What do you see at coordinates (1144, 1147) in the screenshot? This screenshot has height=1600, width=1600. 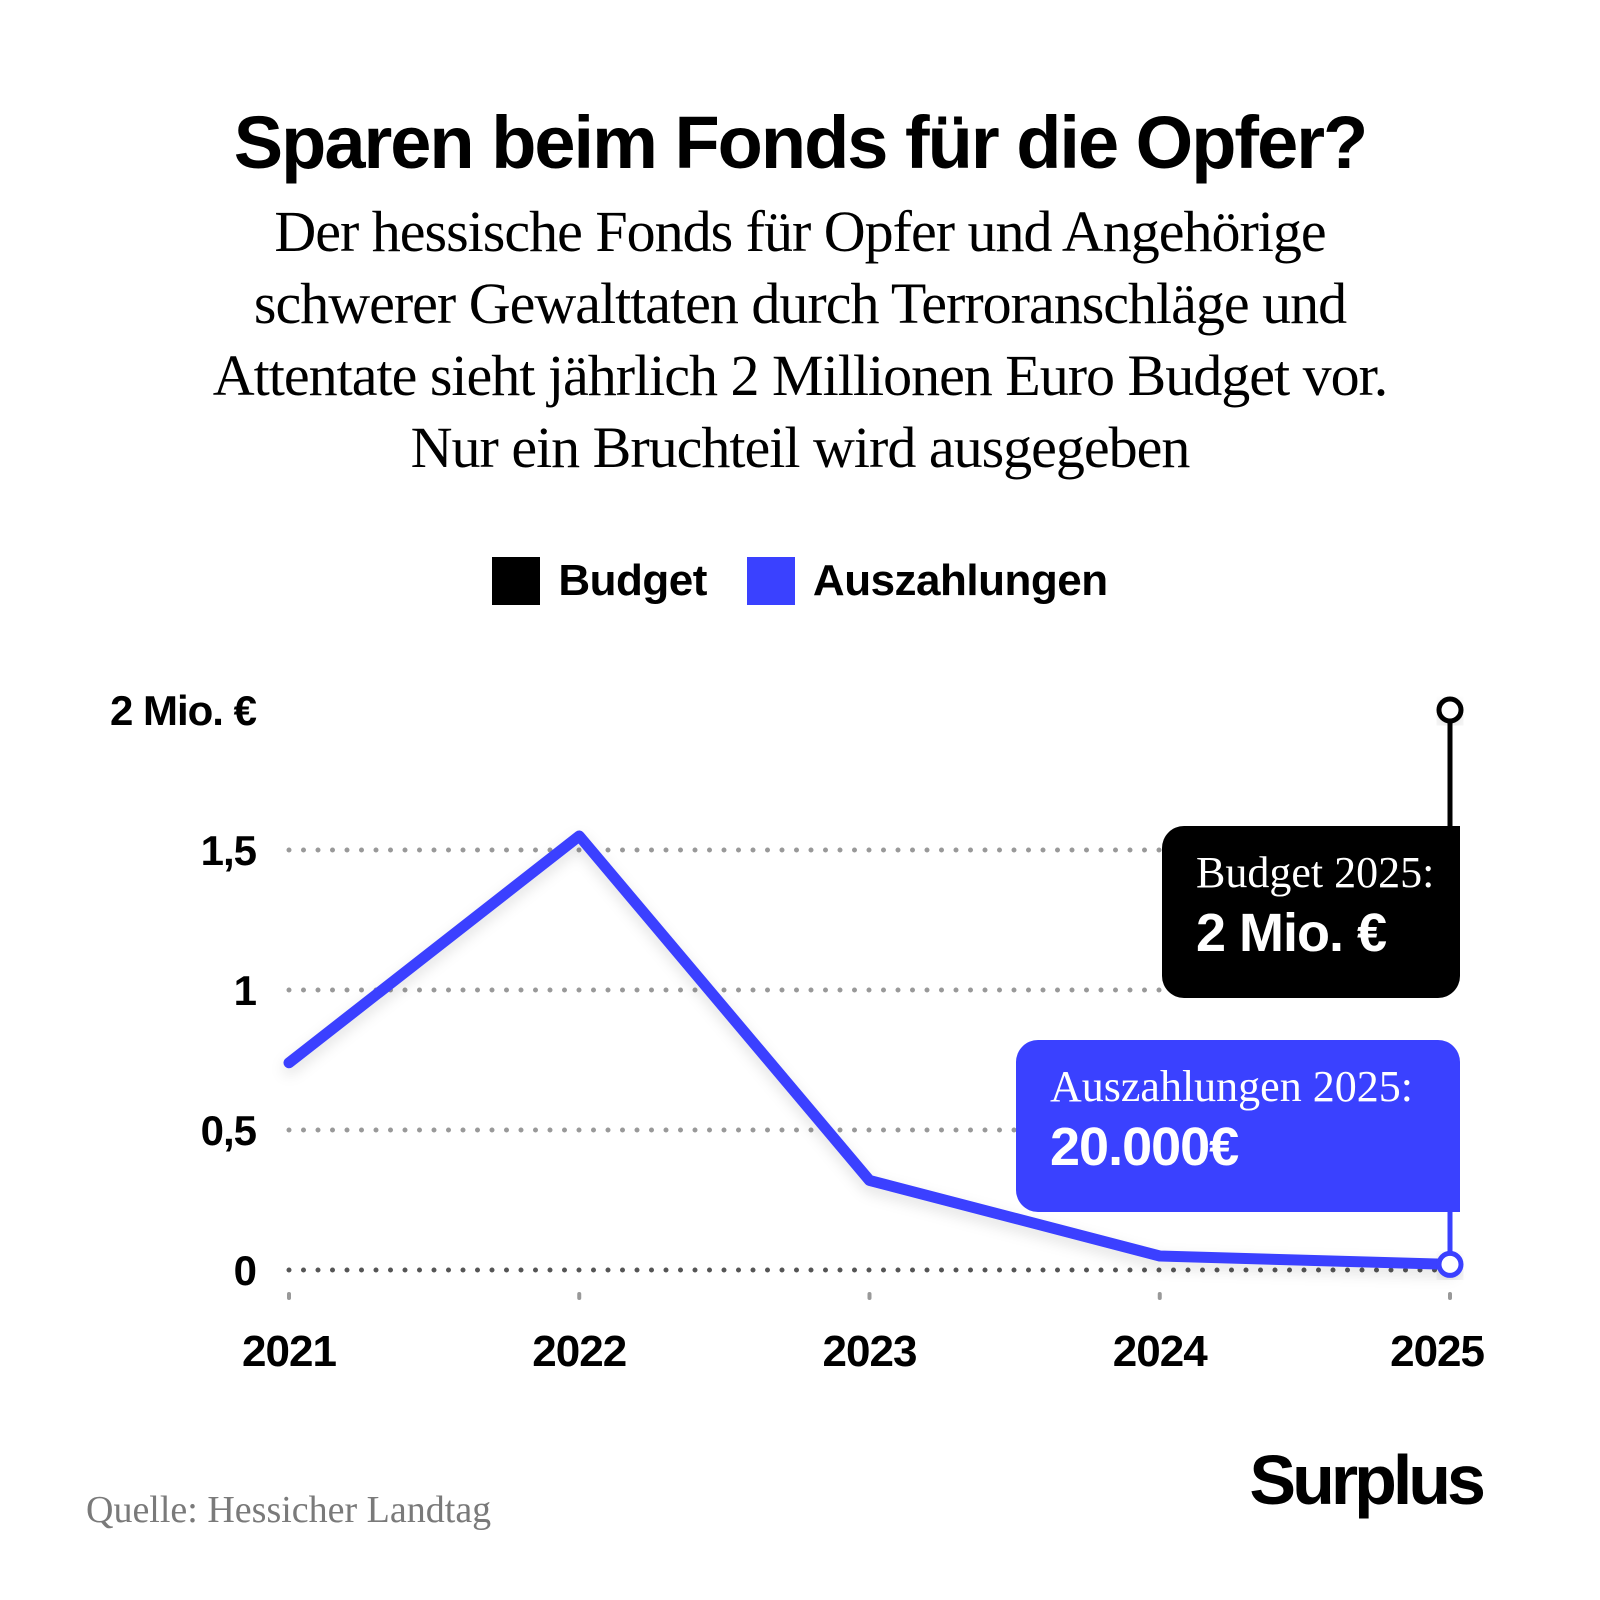 I see `payout-callout-value: 20.000€` at bounding box center [1144, 1147].